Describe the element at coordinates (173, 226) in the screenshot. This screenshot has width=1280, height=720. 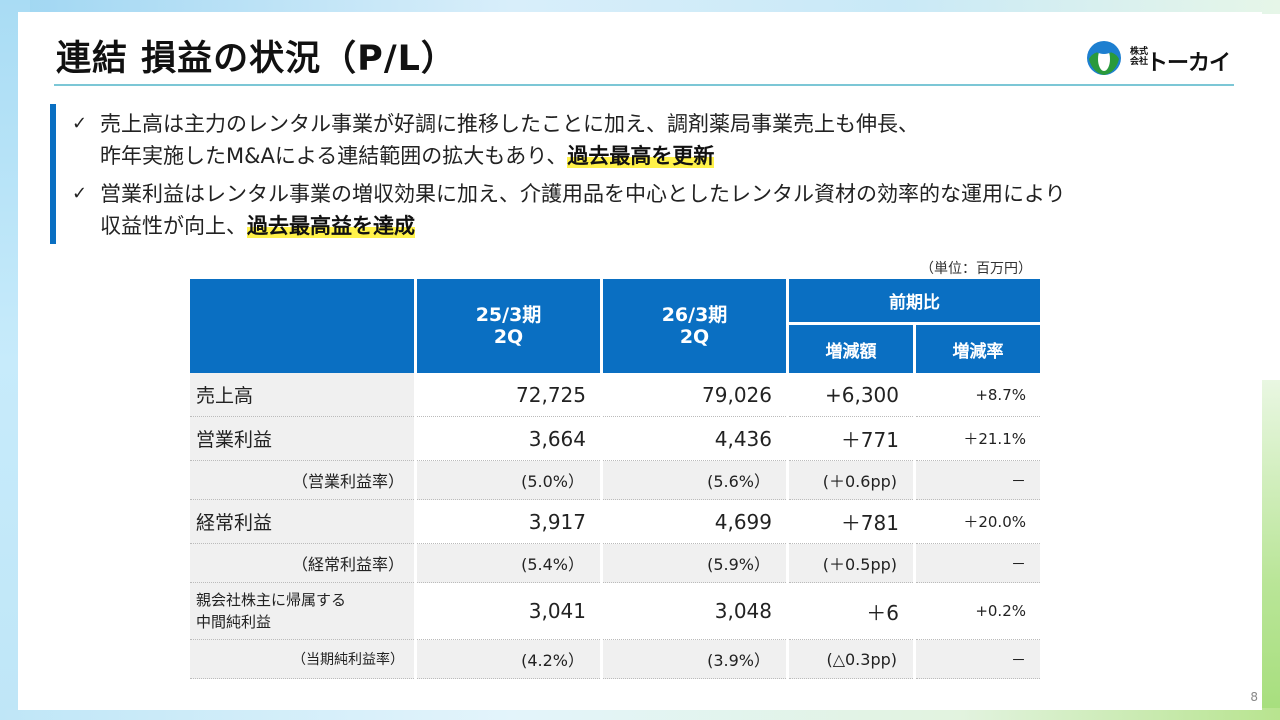
I see `bullet-2-plain: 収益性が向上、` at that location.